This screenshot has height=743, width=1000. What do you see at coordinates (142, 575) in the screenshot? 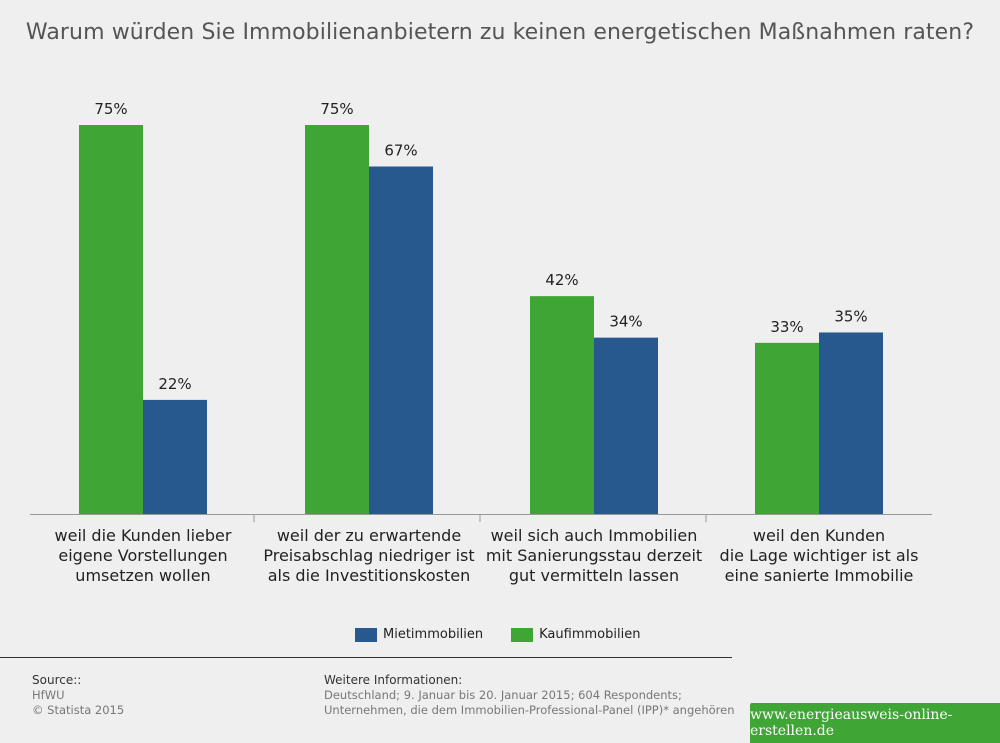
I see `category-label: umsetzen wollen` at bounding box center [142, 575].